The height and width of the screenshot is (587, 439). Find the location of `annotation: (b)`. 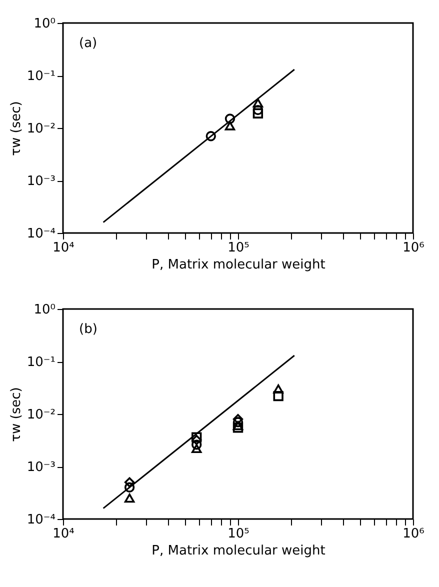

annotation: (b) is located at coordinates (88, 329).